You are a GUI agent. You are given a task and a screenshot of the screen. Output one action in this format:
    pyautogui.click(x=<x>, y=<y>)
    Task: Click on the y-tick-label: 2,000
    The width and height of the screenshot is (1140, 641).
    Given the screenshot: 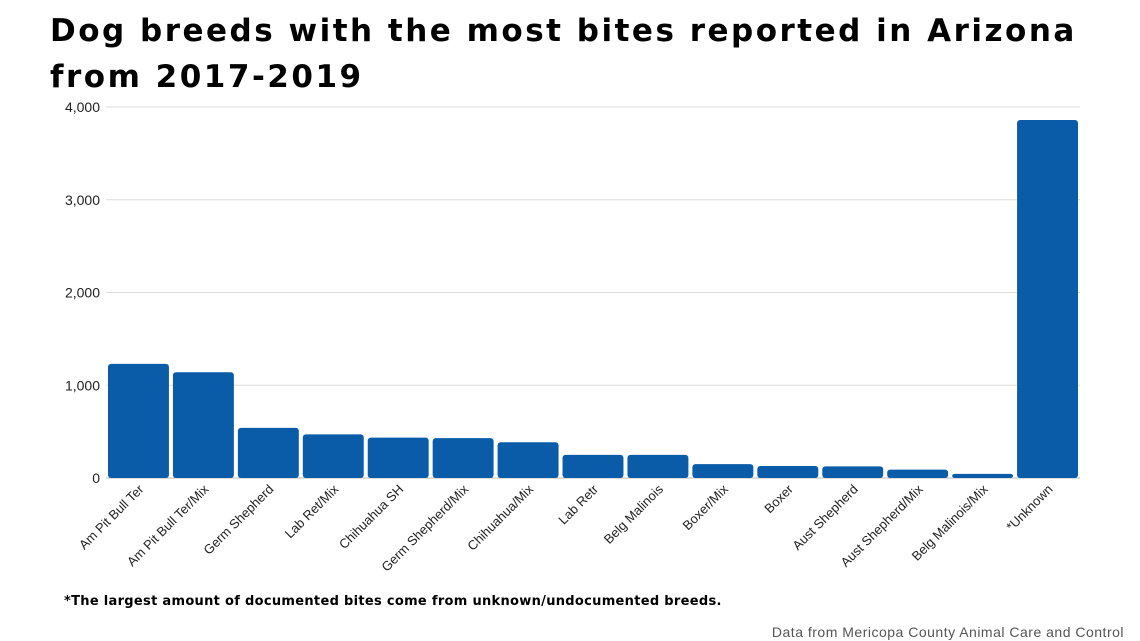 What is the action you would take?
    pyautogui.click(x=82, y=293)
    